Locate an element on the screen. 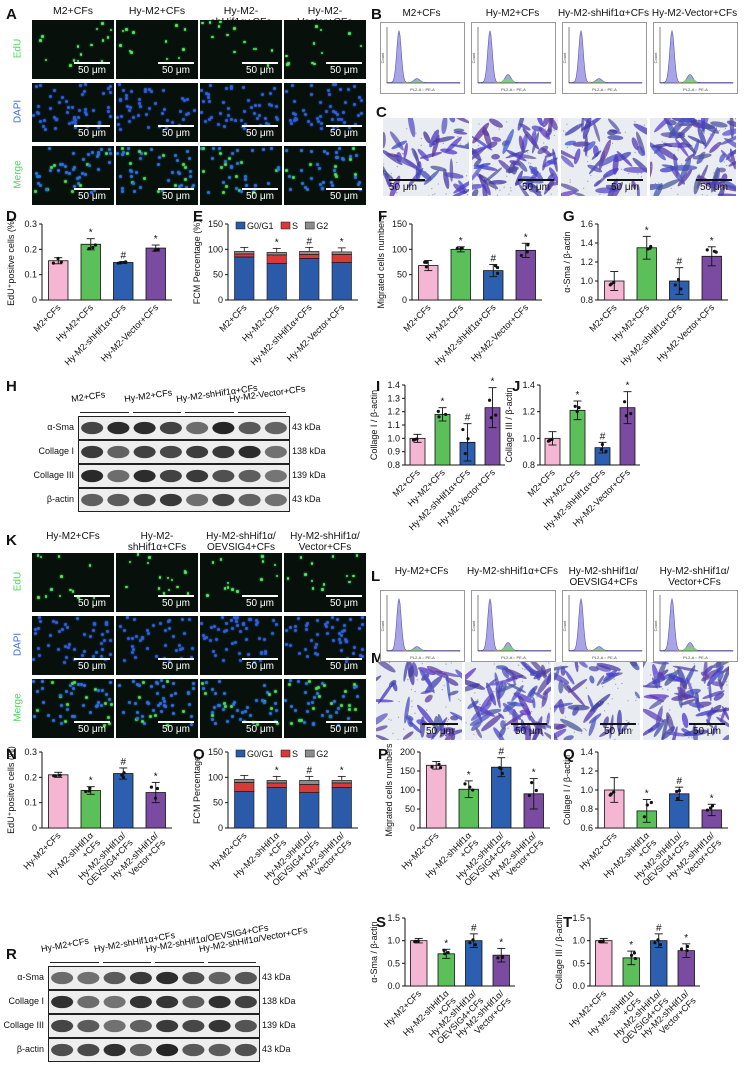  svg-text: PL2-A :: PE-A is located at coordinates (695, 89).